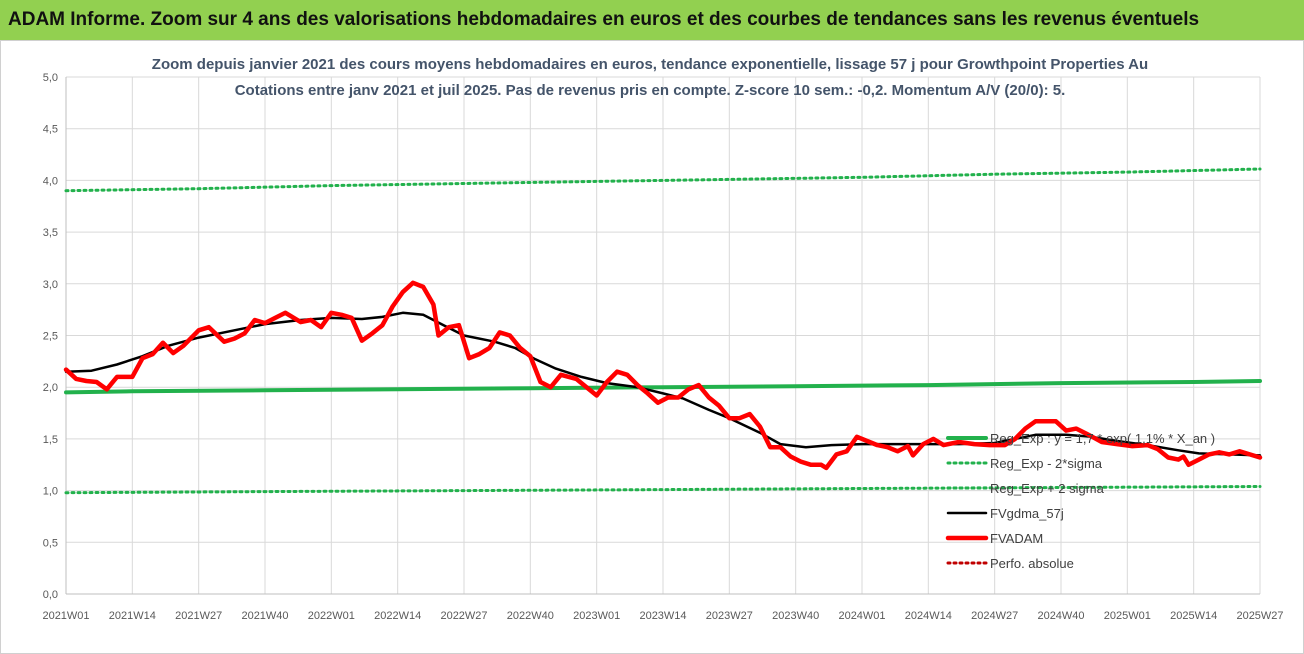  What do you see at coordinates (1027, 513) in the screenshot?
I see `legend-label: FVgdma_57j` at bounding box center [1027, 513].